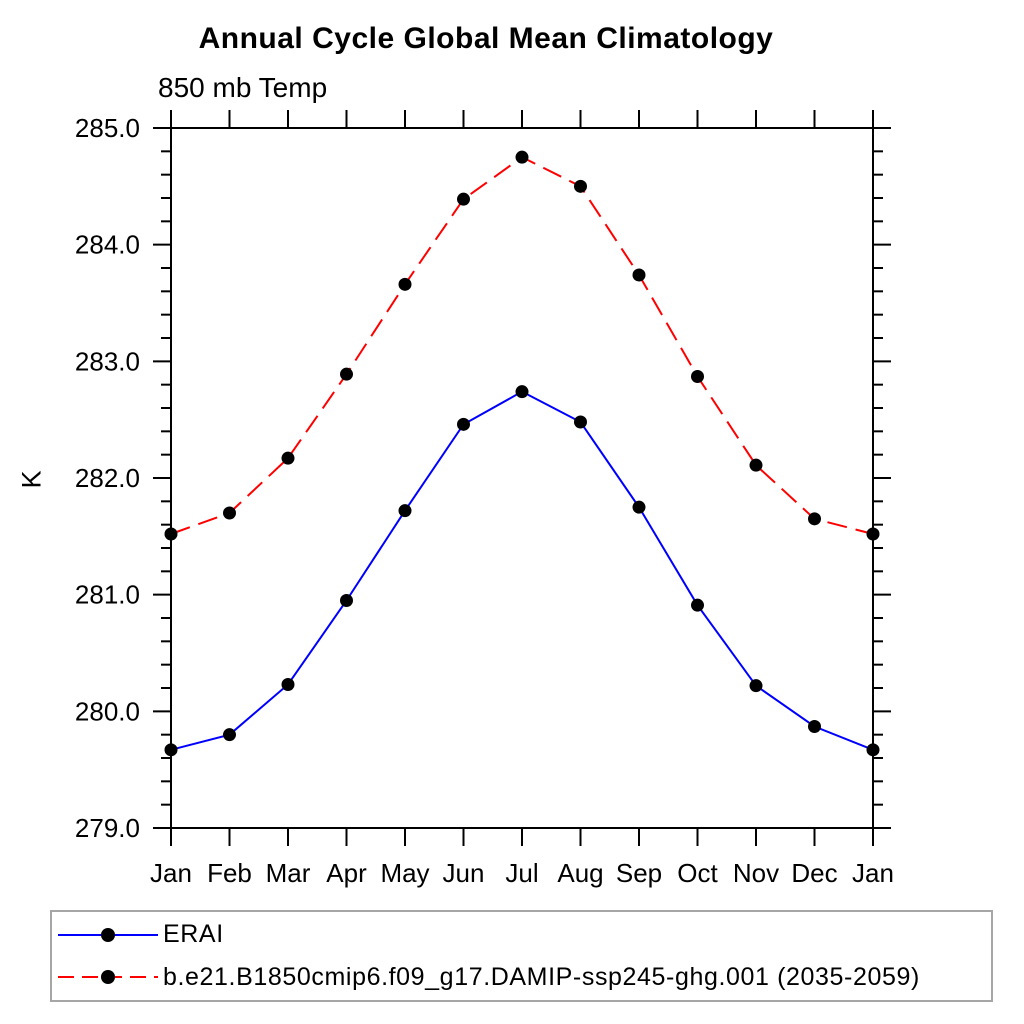 The width and height of the screenshot is (1024, 1024). Describe the element at coordinates (464, 873) in the screenshot. I see `x-tick-label: Jun` at that location.